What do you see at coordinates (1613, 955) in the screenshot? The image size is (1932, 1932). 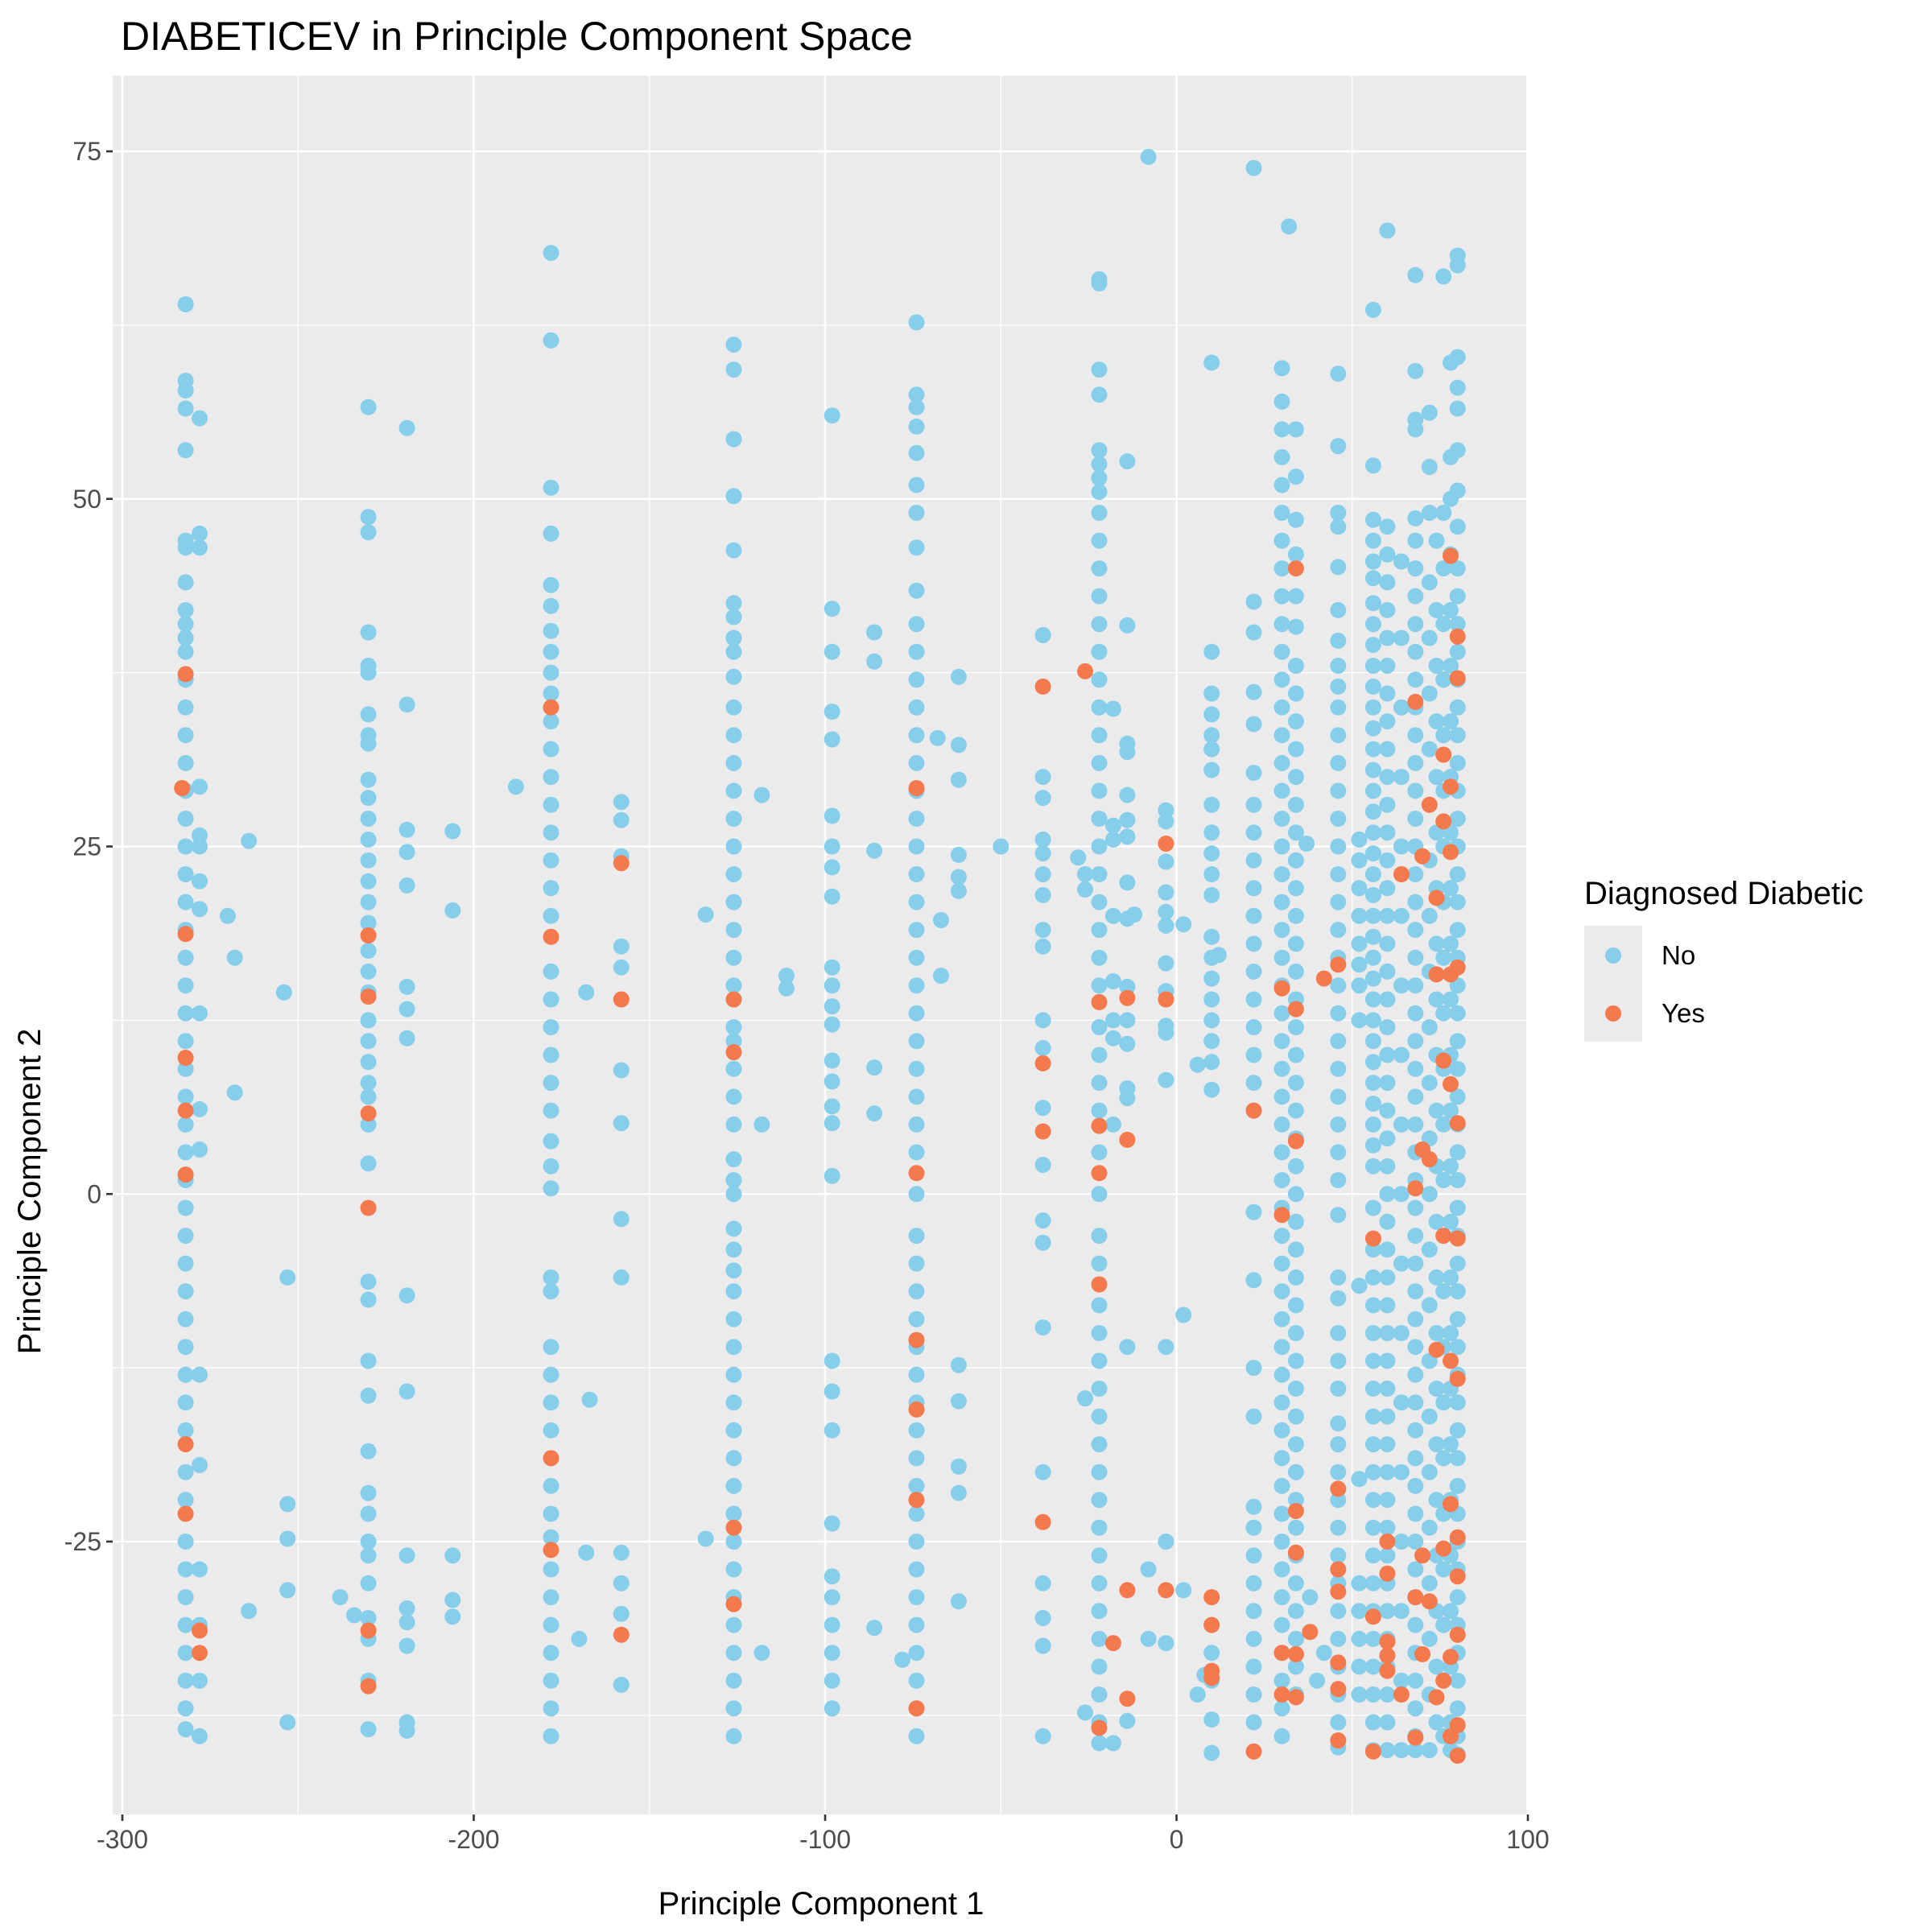 I see `legend-key-no` at bounding box center [1613, 955].